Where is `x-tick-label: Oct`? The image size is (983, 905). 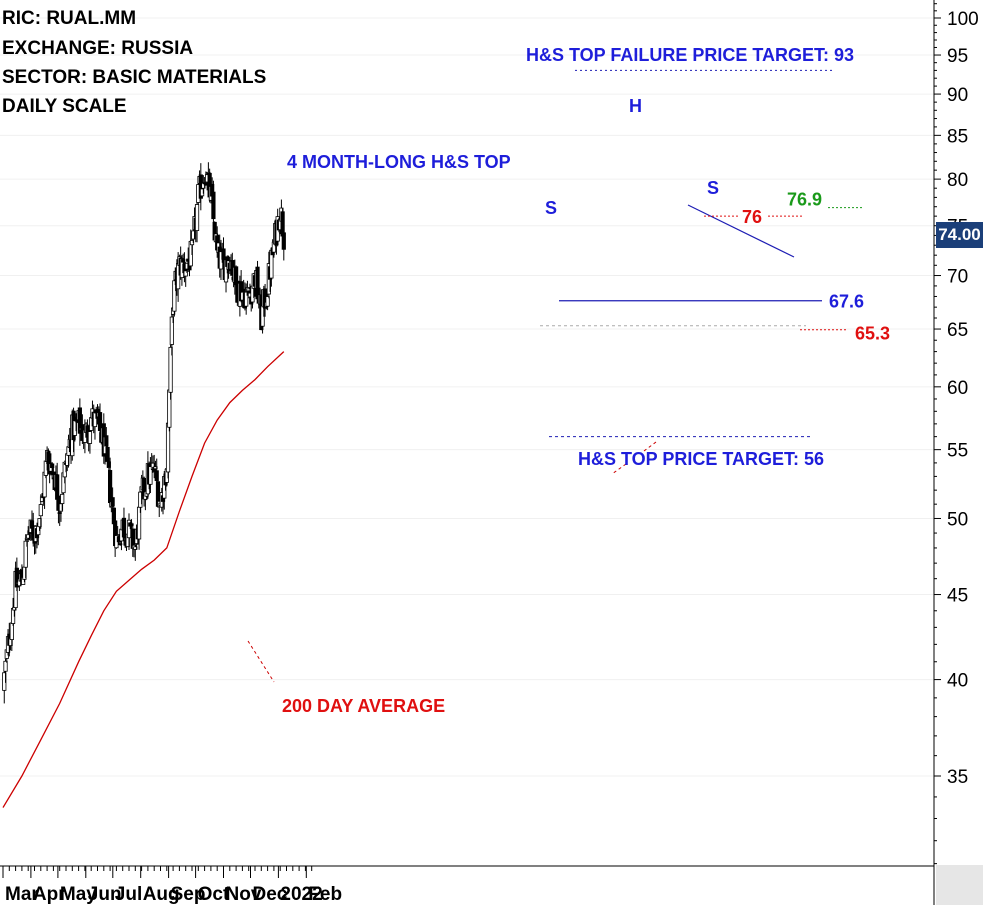 x-tick-label: Oct is located at coordinates (214, 894).